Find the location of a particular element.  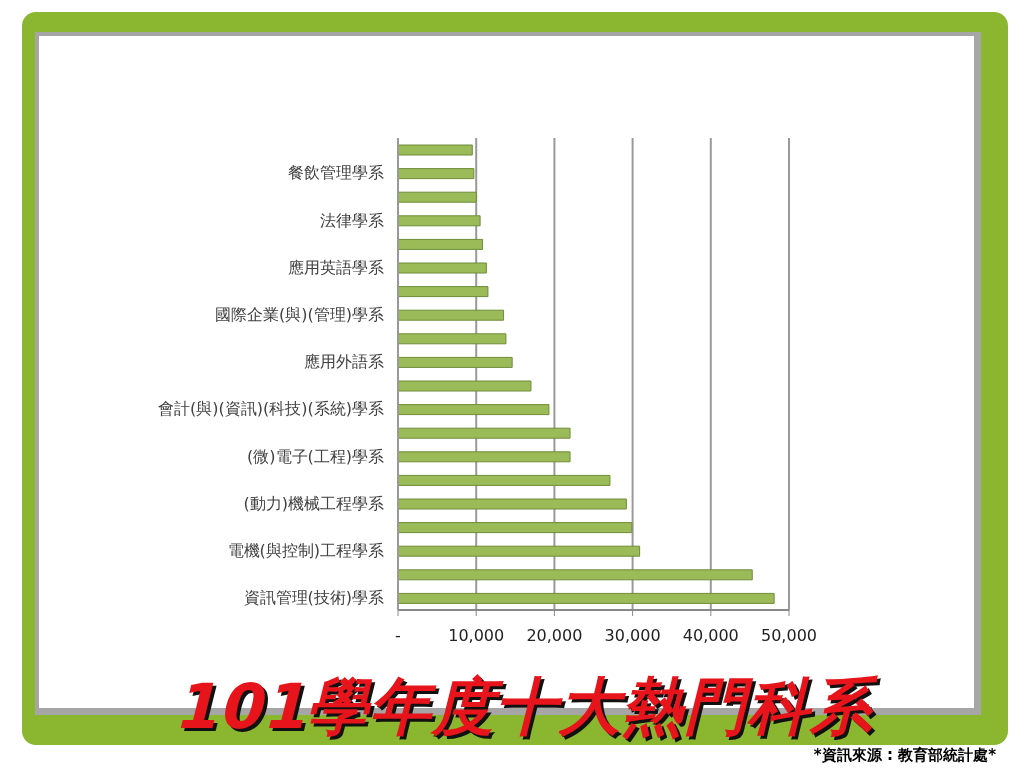

y-tick-label: 法律學系 is located at coordinates (352, 220).